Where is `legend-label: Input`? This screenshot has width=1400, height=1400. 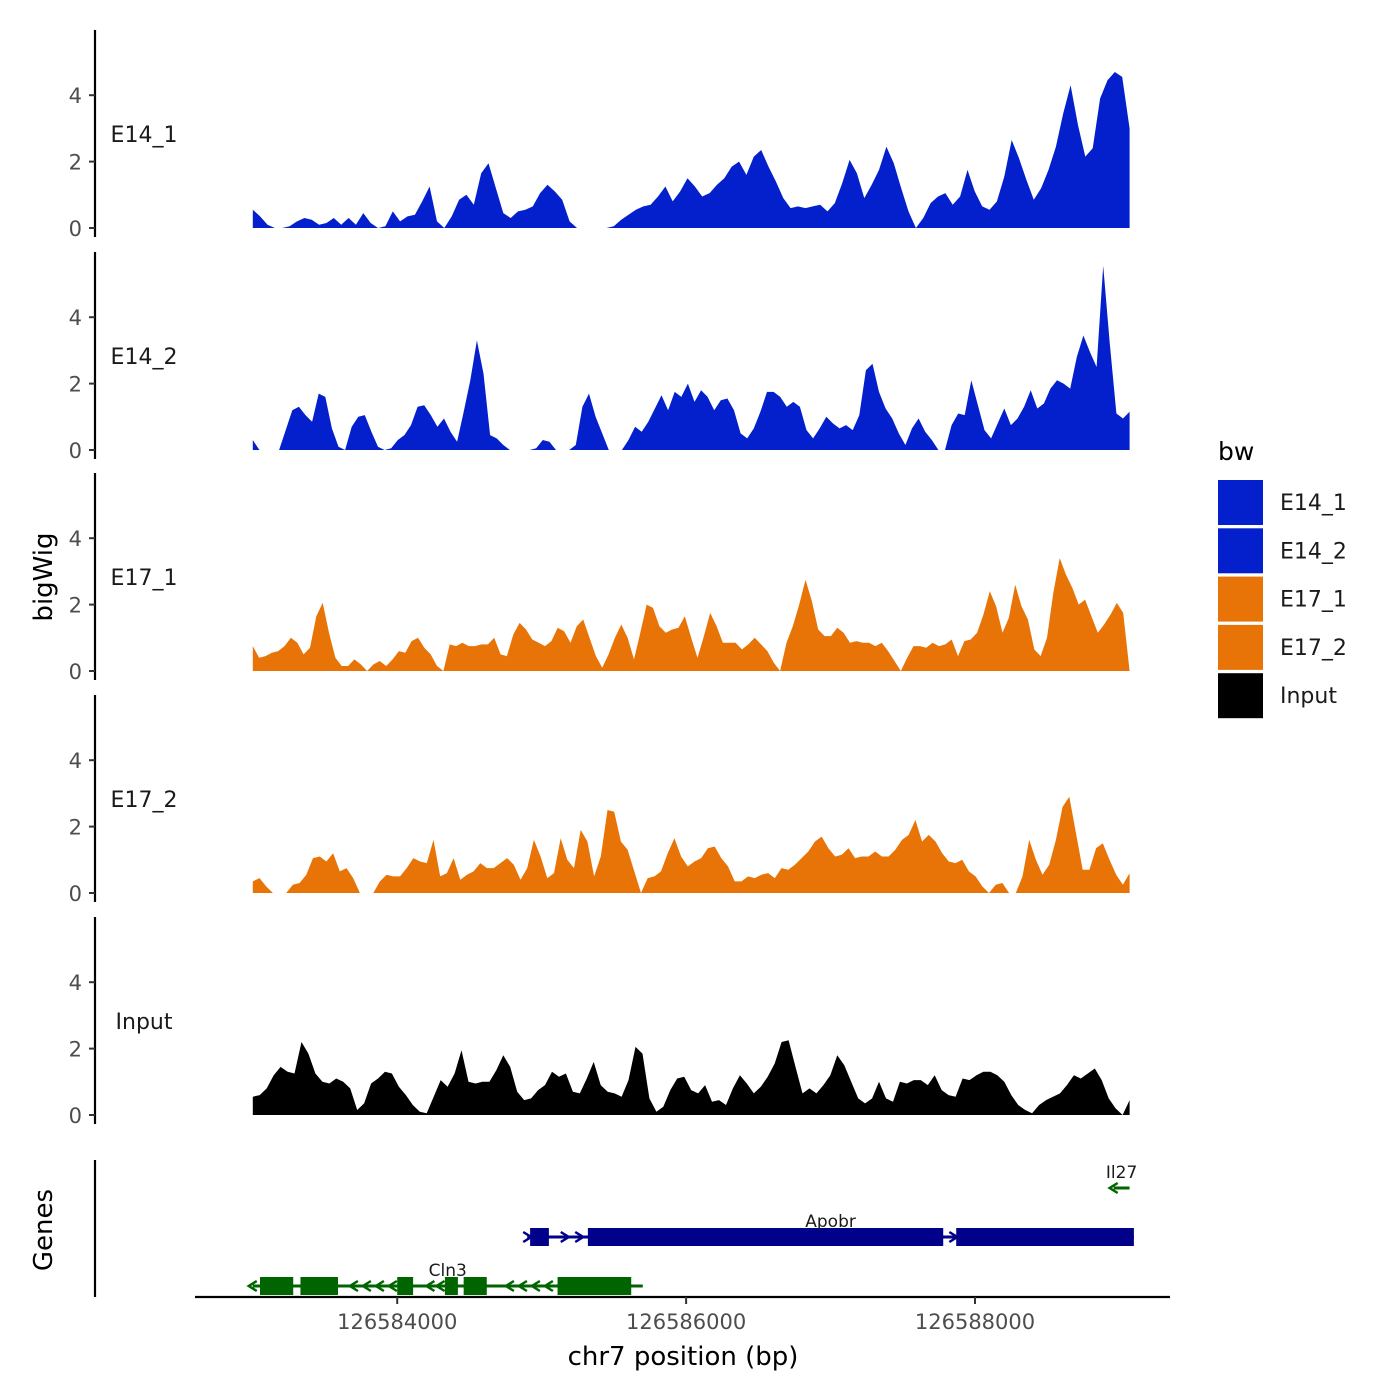
legend-label: Input is located at coordinates (1308, 696).